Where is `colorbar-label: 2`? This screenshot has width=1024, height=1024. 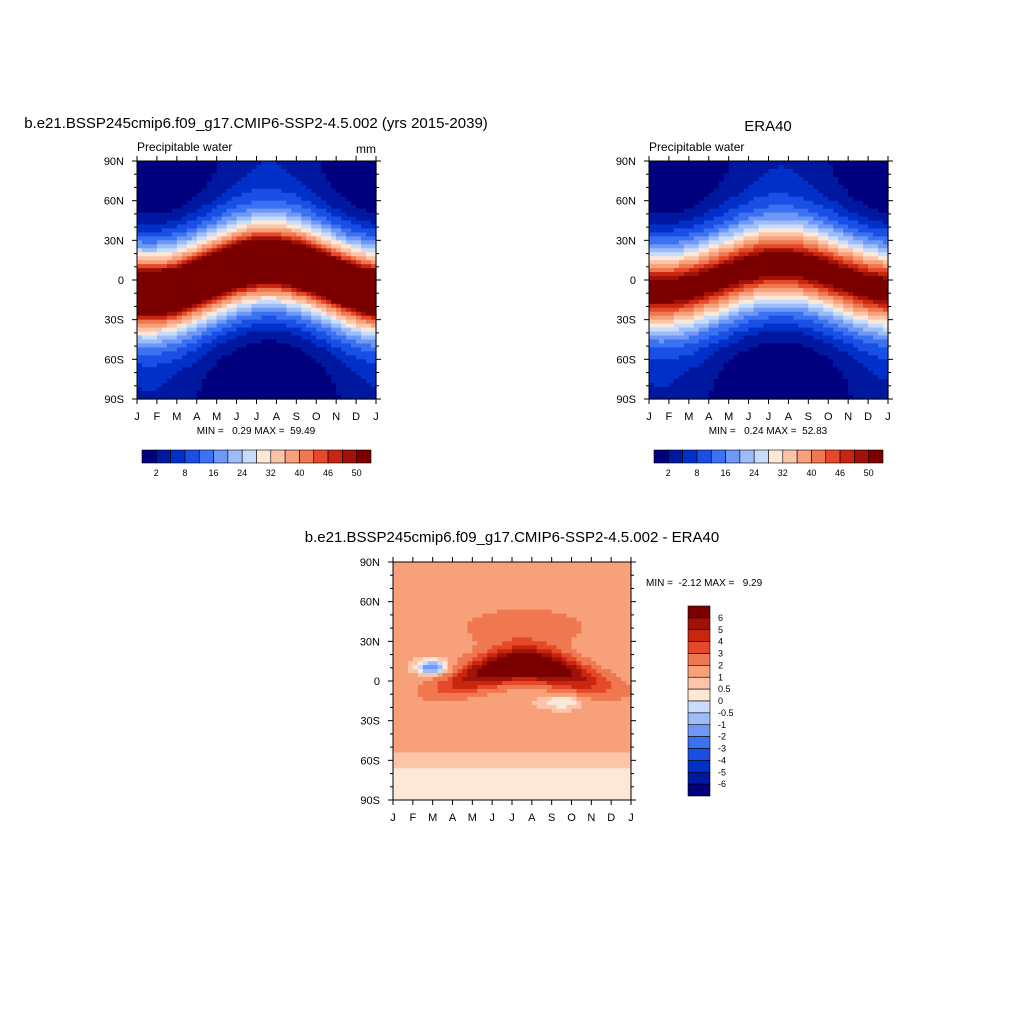
colorbar-label: 2 is located at coordinates (156, 473).